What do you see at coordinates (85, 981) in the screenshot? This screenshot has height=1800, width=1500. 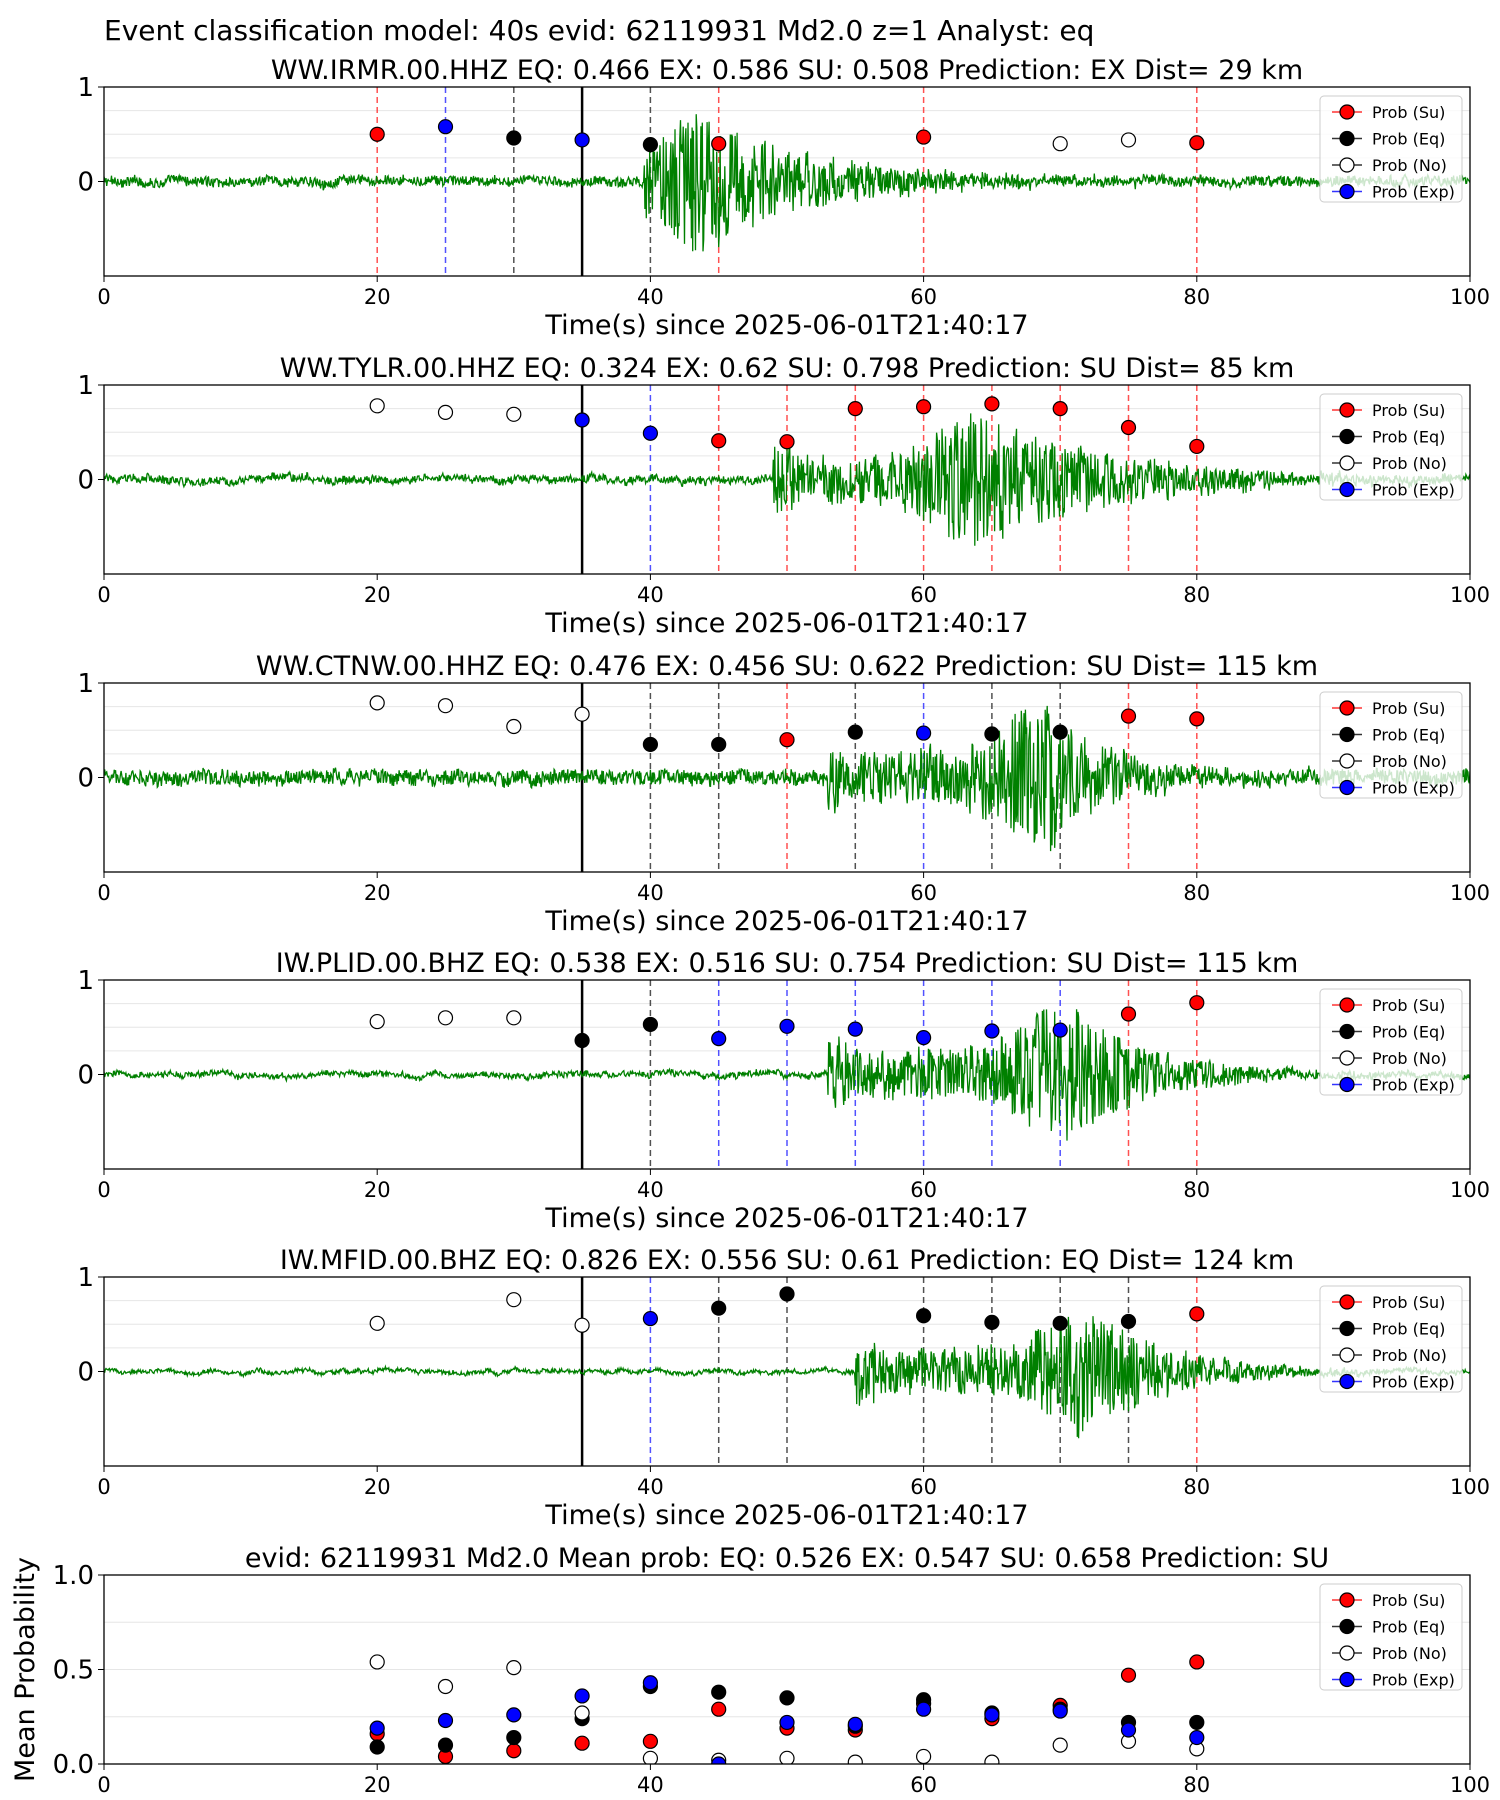 I see `y-tick-label: 1` at bounding box center [85, 981].